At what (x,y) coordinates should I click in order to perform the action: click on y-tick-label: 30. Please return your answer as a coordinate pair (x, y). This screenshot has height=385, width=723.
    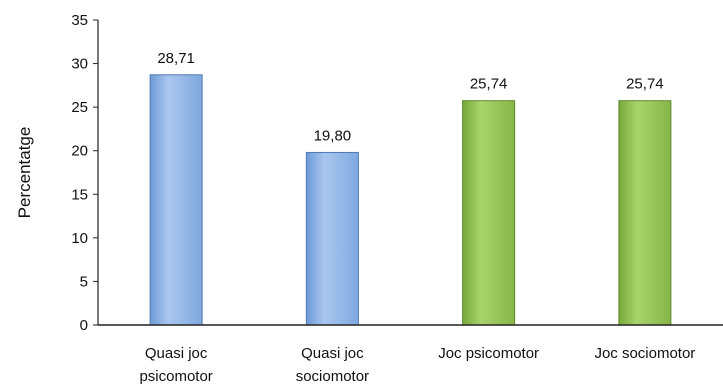
    Looking at the image, I should click on (79, 64).